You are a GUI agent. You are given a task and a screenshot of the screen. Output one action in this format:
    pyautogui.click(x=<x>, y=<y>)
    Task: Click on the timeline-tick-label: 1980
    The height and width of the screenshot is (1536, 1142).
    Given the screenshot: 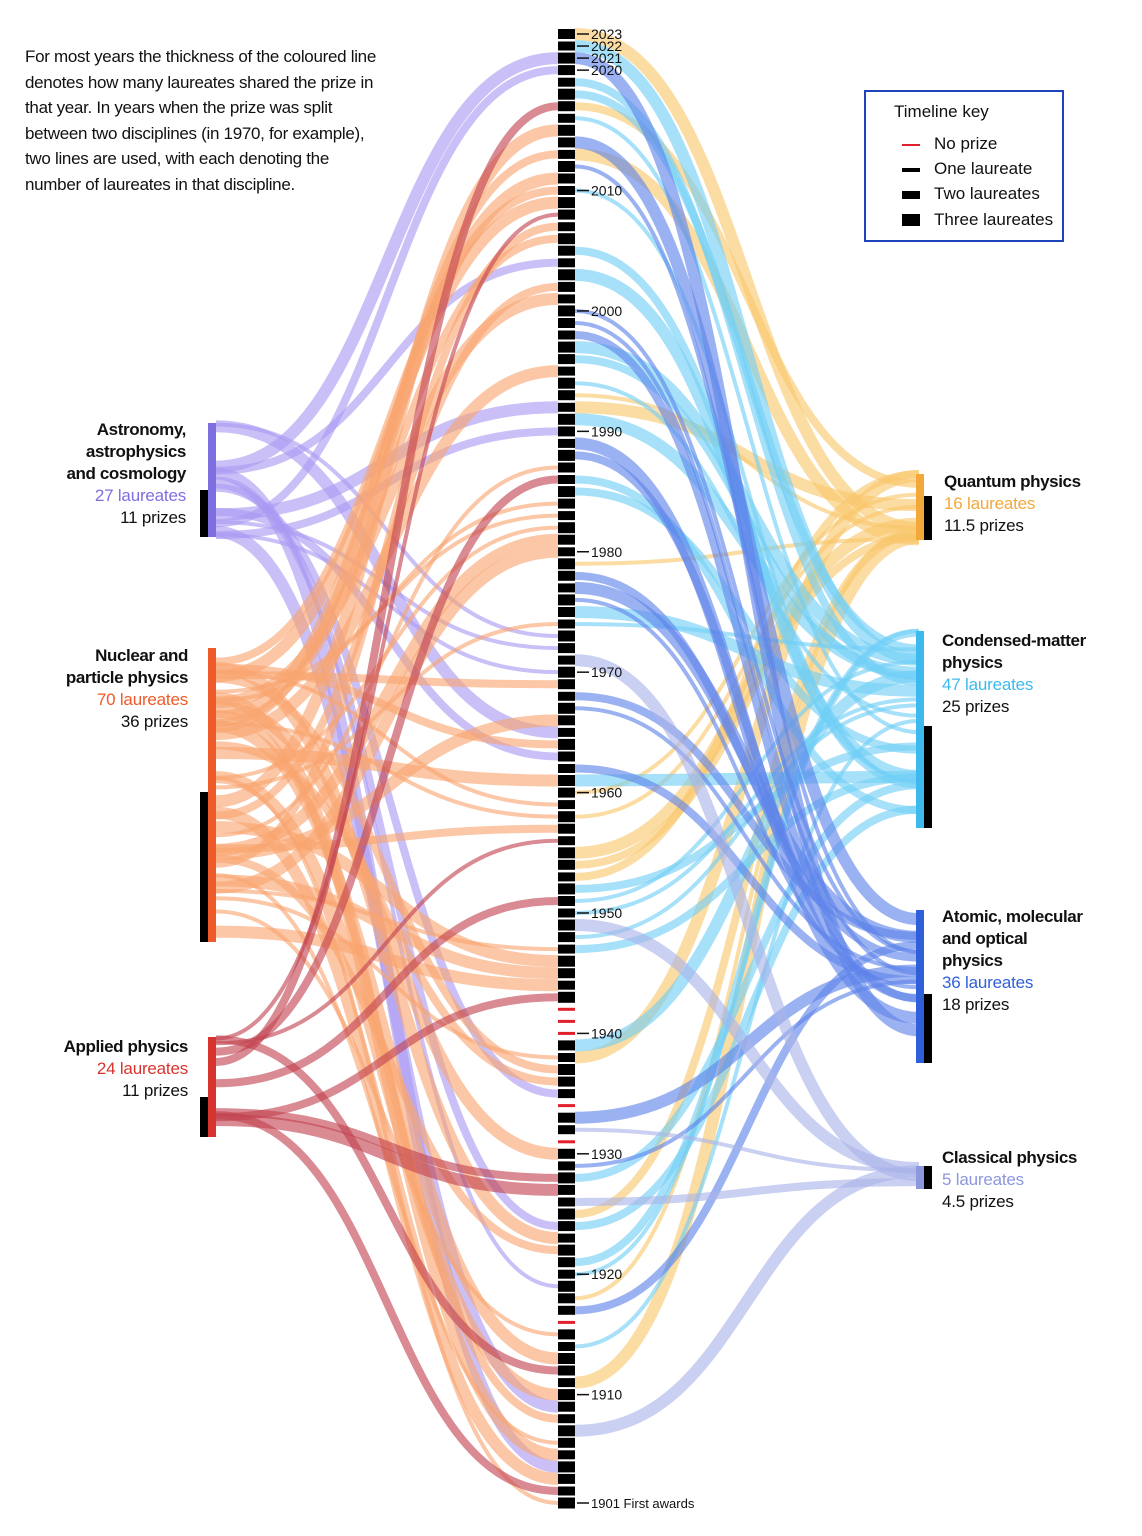 What is the action you would take?
    pyautogui.click(x=606, y=552)
    